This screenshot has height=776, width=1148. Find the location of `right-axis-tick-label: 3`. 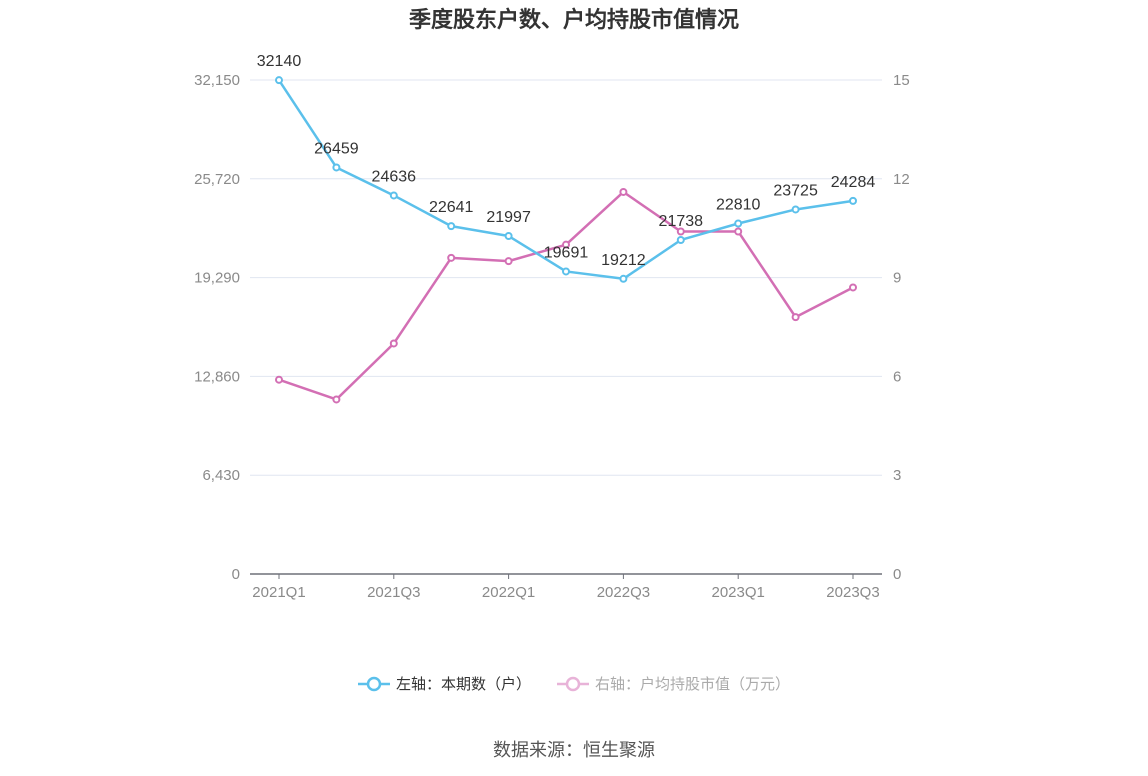

right-axis-tick-label: 3 is located at coordinates (897, 475).